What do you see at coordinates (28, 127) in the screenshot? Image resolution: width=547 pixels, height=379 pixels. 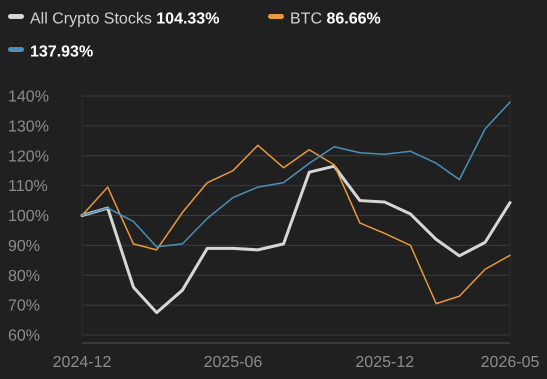 I see `y-tick-label: 130%` at bounding box center [28, 127].